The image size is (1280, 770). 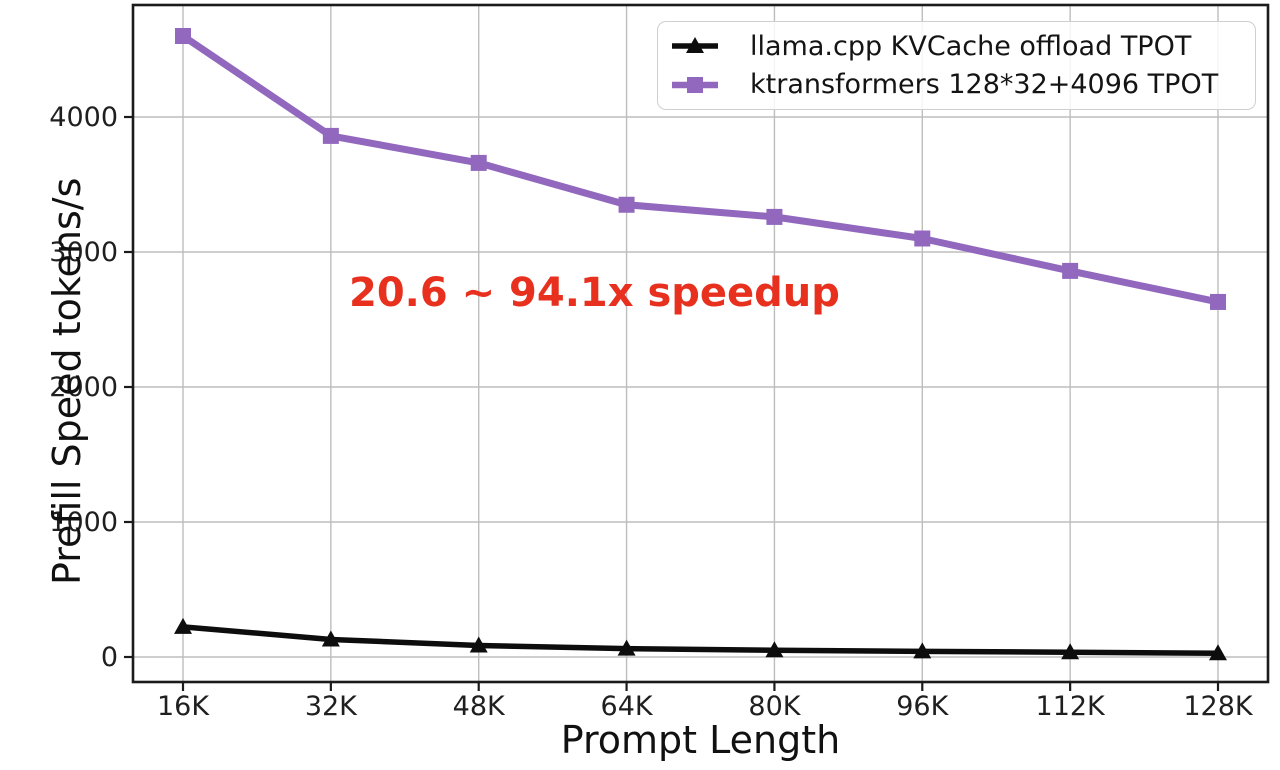 I want to click on legend-label-llama-cpp: llama.cpp KVCache offload TPOT, so click(x=971, y=46).